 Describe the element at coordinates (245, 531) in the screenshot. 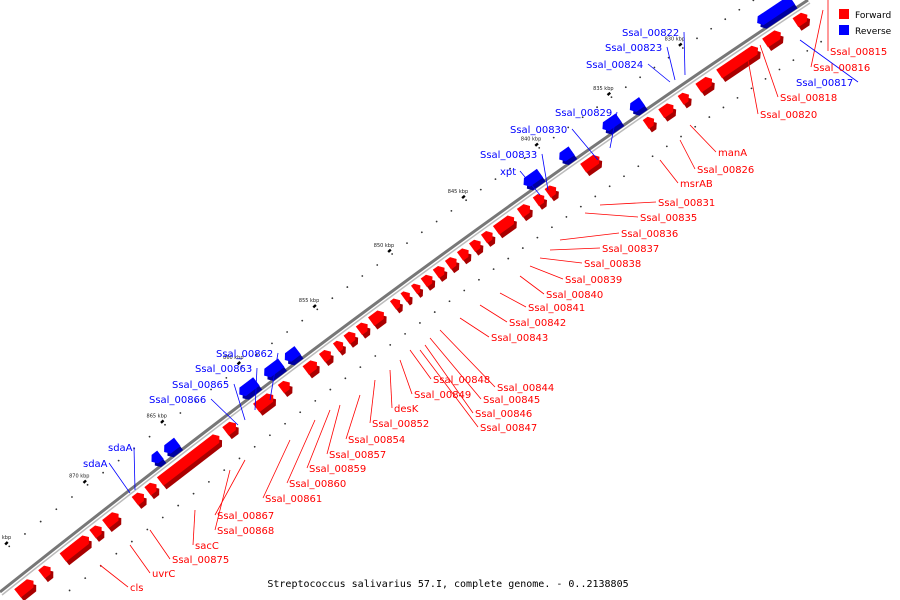

I see `gene-label: Ssal_00868` at that location.